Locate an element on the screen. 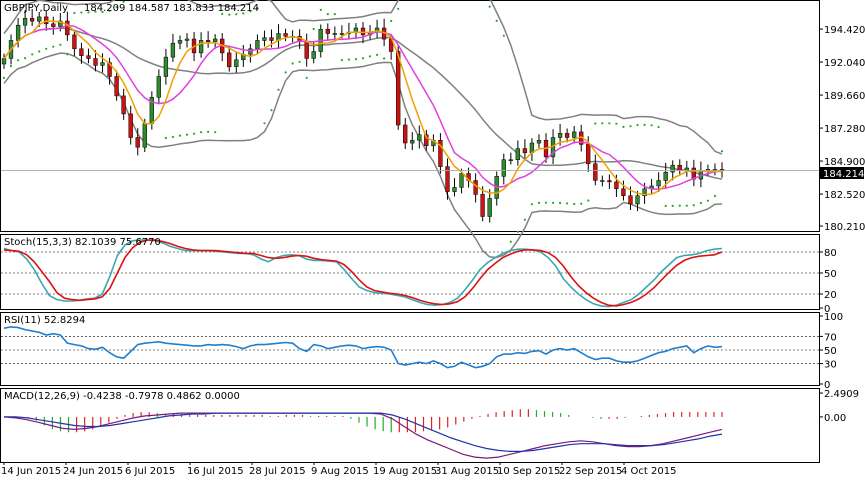 This screenshot has width=865, height=486. rsi-panel-frame is located at coordinates (410, 349).